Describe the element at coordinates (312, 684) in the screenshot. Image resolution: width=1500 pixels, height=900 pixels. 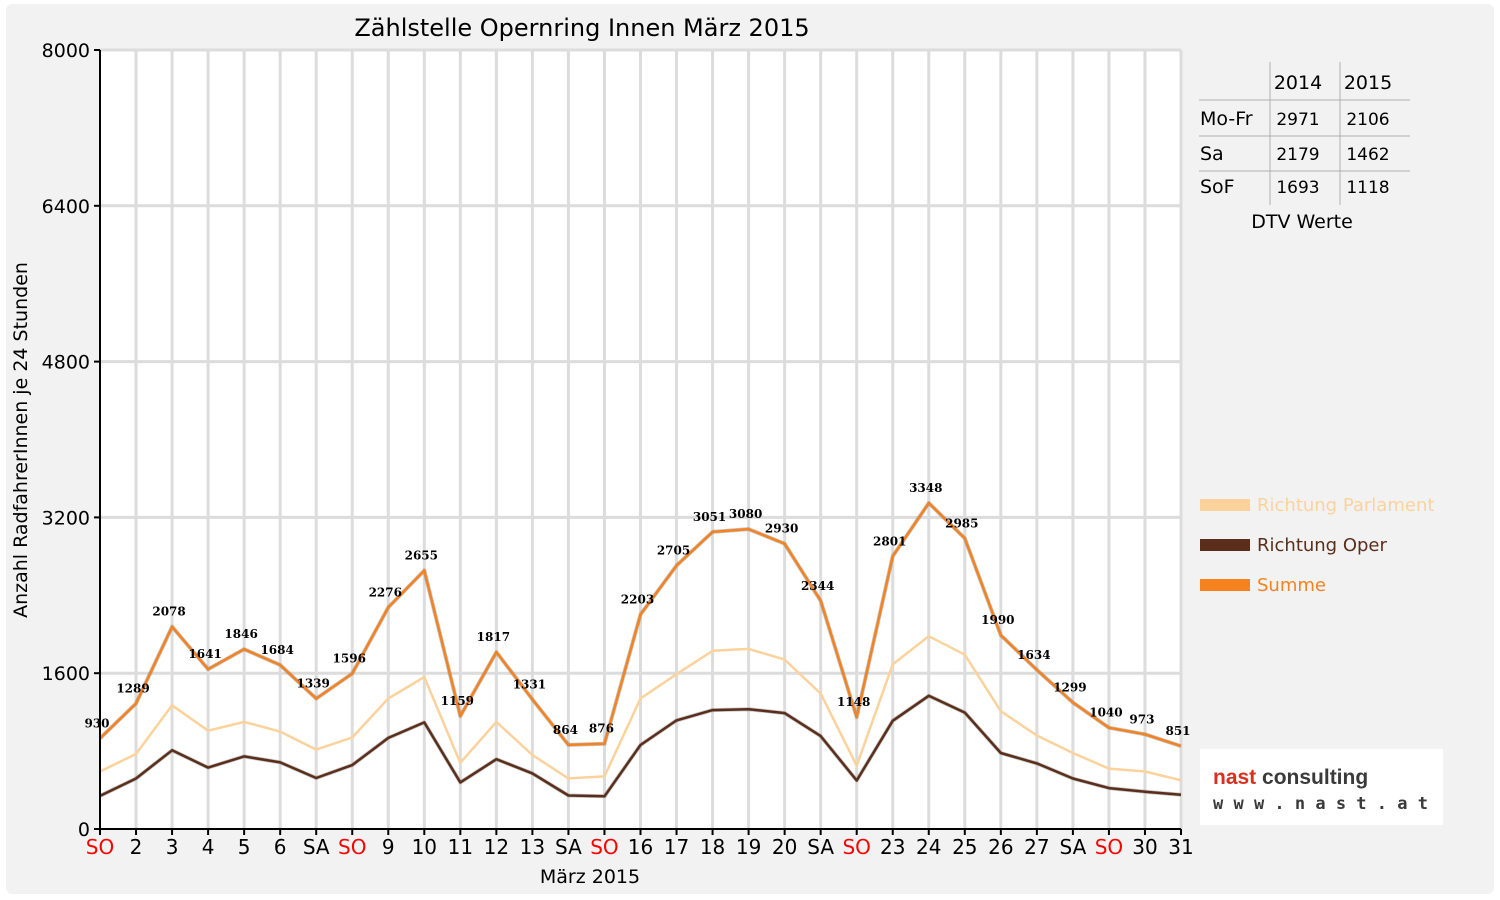
I see `data-label: 1339` at that location.